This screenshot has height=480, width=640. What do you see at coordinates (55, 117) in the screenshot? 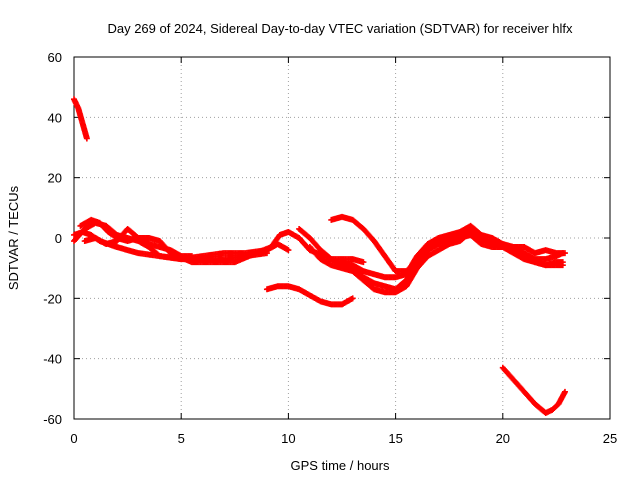
I see `y-tick-label: 40` at bounding box center [55, 117].